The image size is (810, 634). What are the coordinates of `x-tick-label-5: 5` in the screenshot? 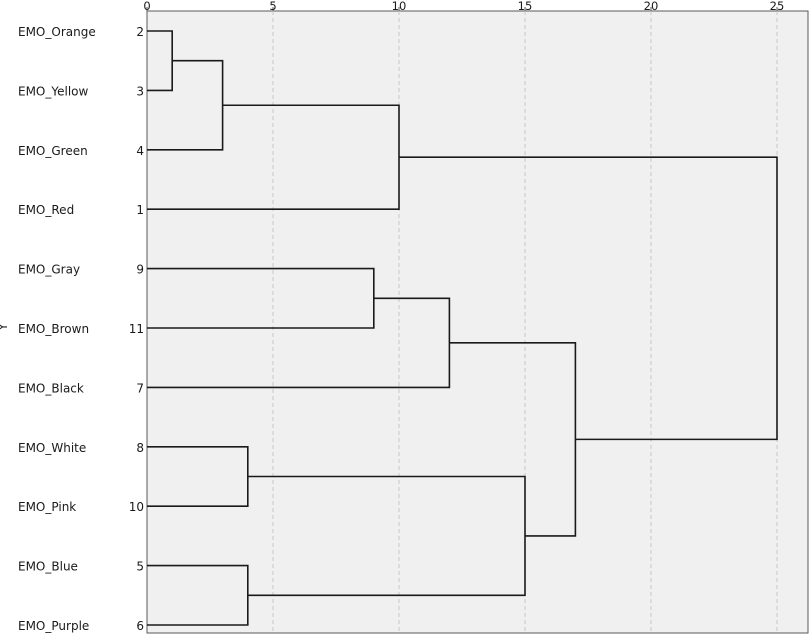 It's located at (272, 6).